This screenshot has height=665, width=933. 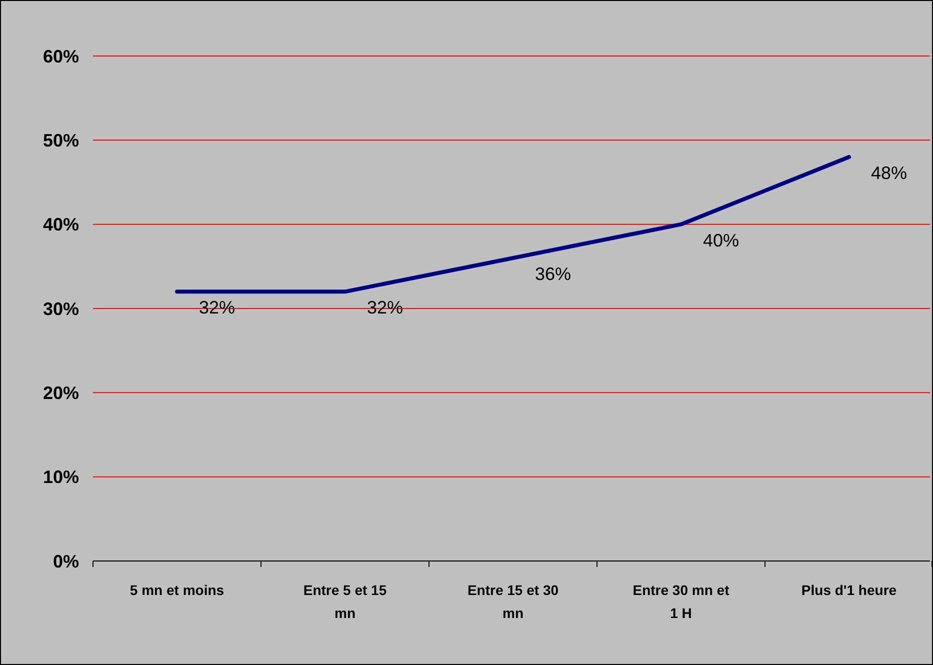 What do you see at coordinates (60, 56) in the screenshot?
I see `y-tick-label: 60%` at bounding box center [60, 56].